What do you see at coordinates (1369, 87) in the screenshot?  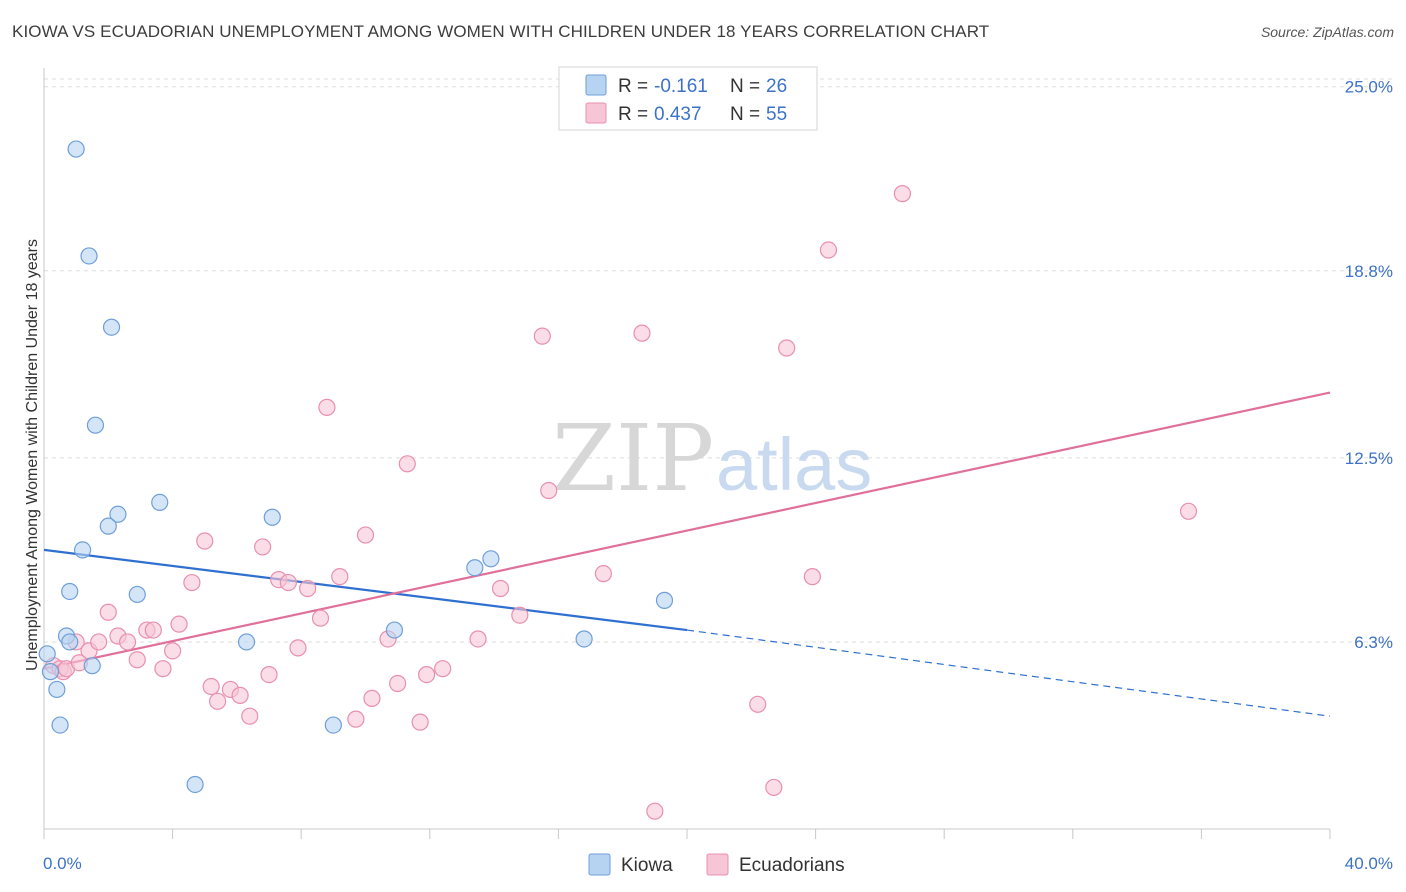 I see `y-tick-label: 25.0%` at bounding box center [1369, 87].